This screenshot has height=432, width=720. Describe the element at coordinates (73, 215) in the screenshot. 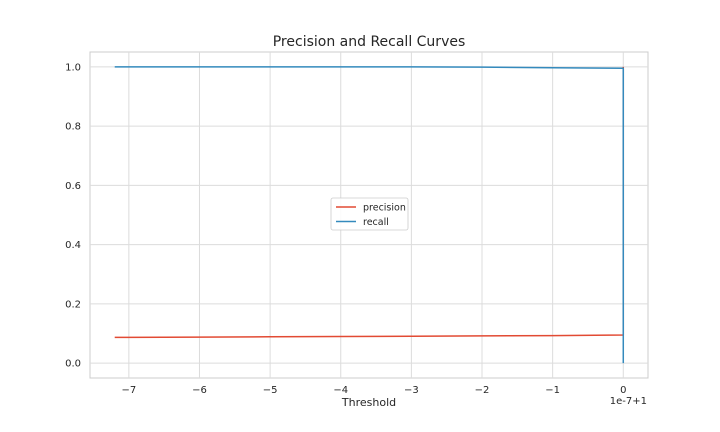

I see `y-tick-labels: 0.0 0.2 0.4 0.6 0.8 1.0` at that location.